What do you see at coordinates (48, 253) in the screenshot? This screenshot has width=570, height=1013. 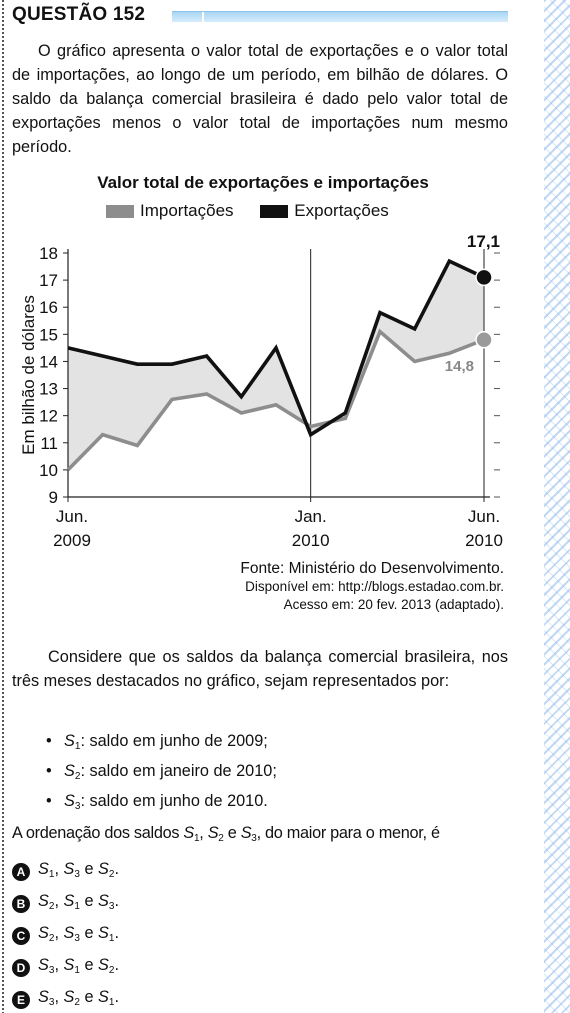 I see `y-tick-label: 18` at bounding box center [48, 253].